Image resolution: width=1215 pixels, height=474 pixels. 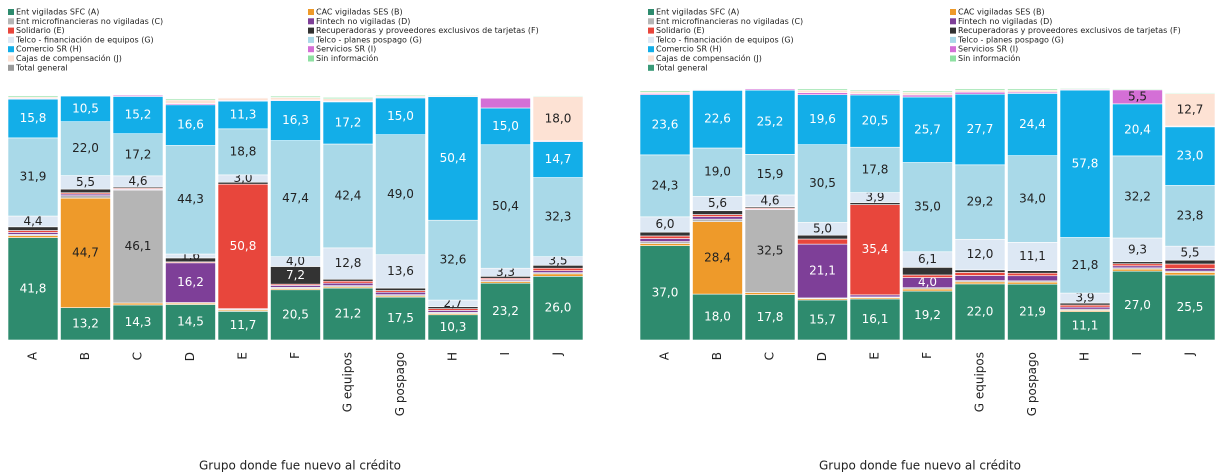 What do you see at coordinates (665, 292) in the screenshot?
I see `data-label: 37,0` at bounding box center [665, 292].